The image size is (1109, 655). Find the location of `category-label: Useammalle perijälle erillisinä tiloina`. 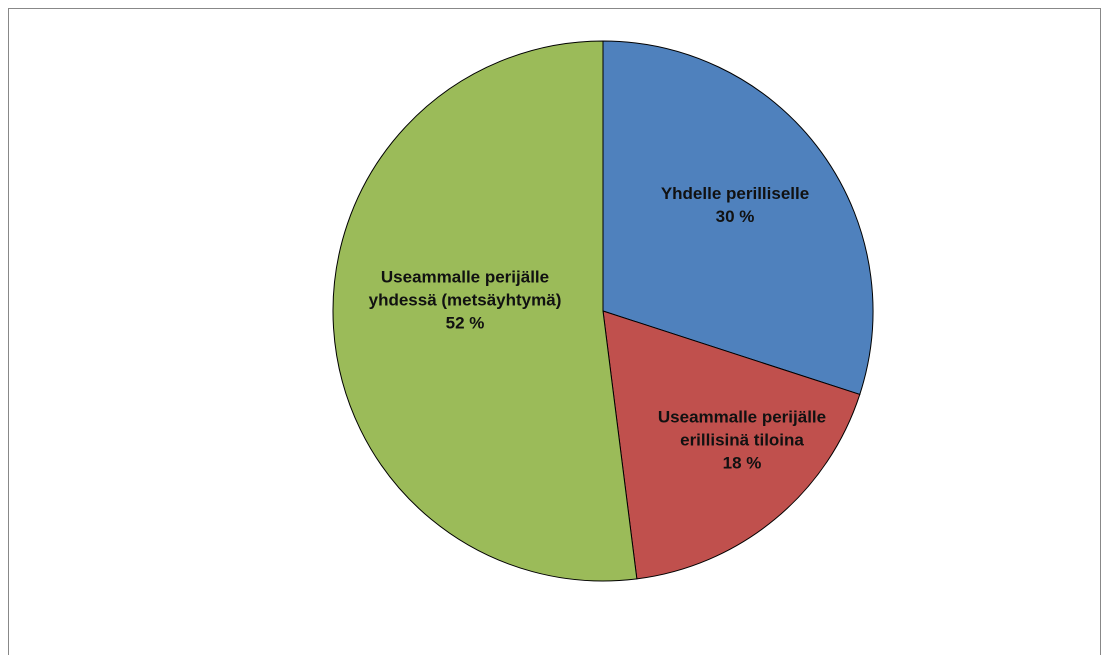

category-label: Useammalle perijälle erillisinä tiloina is located at coordinates (742, 428).